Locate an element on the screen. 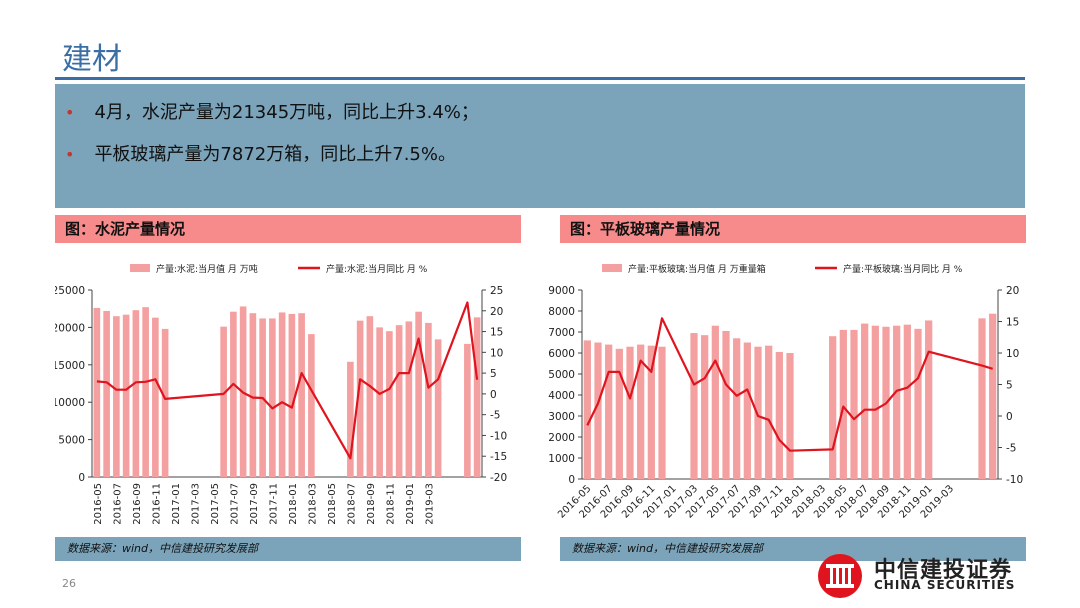 This screenshot has width=1080, height=608. title-rule is located at coordinates (540, 78).